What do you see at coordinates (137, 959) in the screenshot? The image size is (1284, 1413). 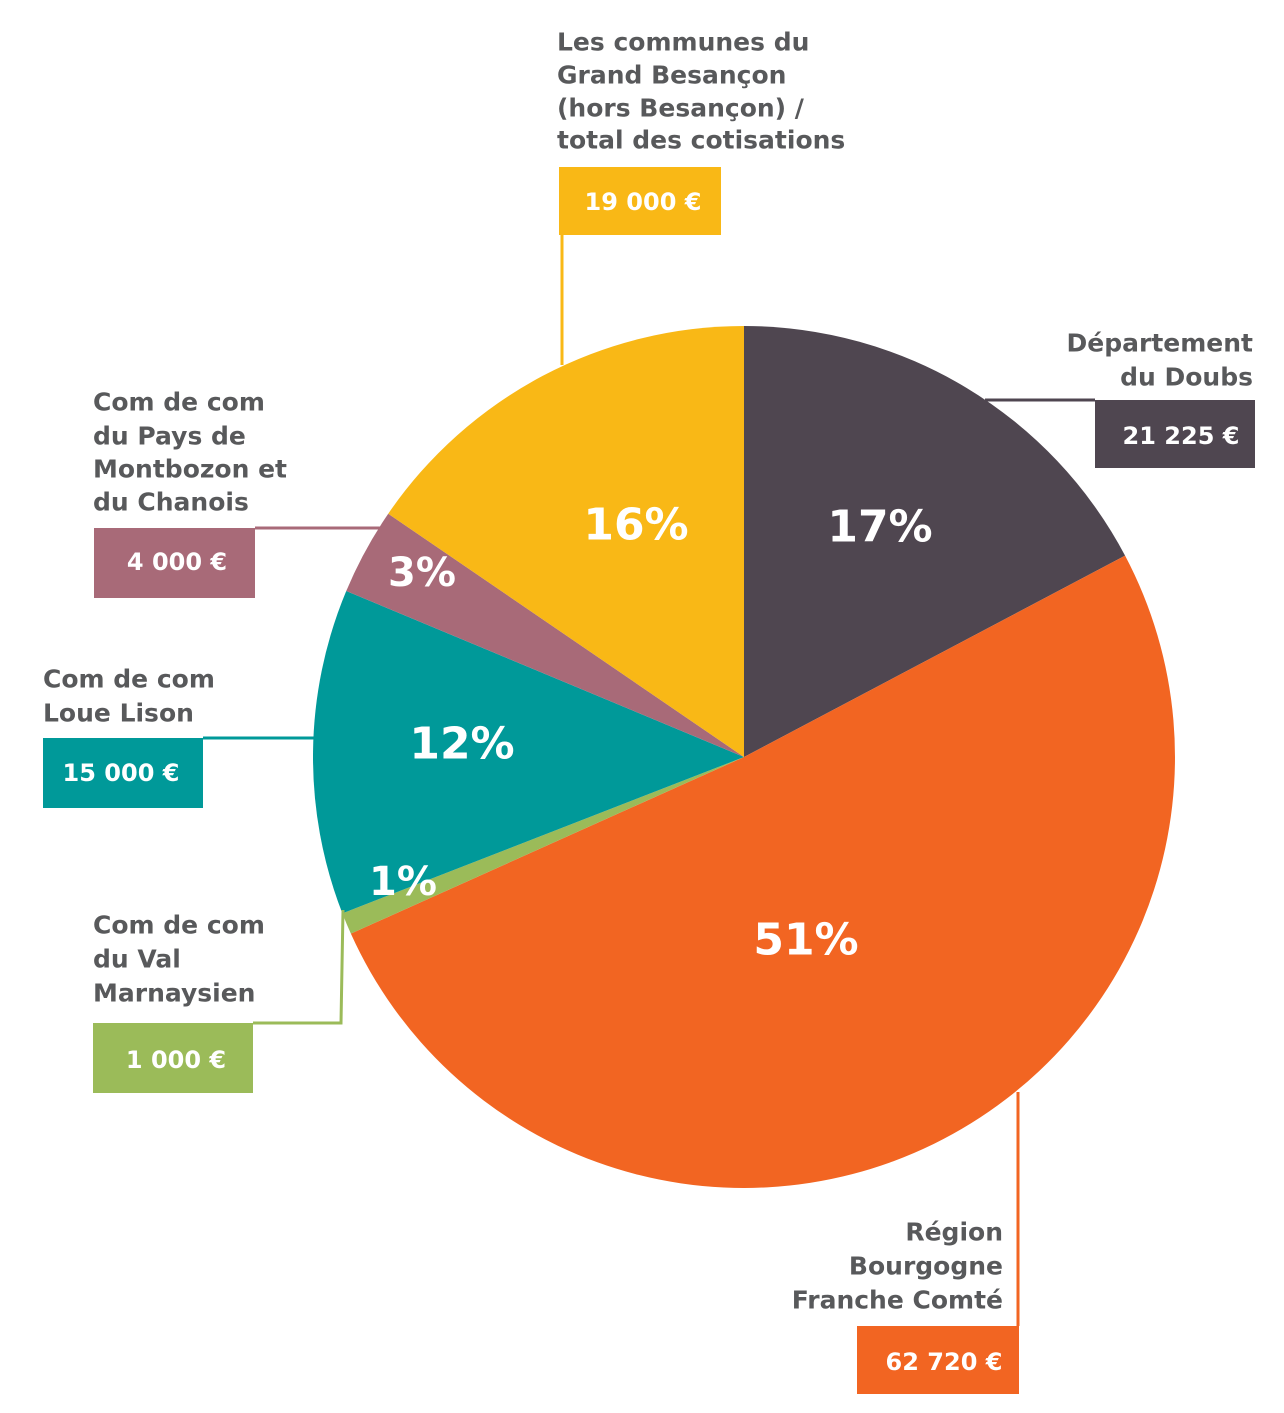 I see `category-label-val-marnaysien-line-2: du Val` at bounding box center [137, 959].